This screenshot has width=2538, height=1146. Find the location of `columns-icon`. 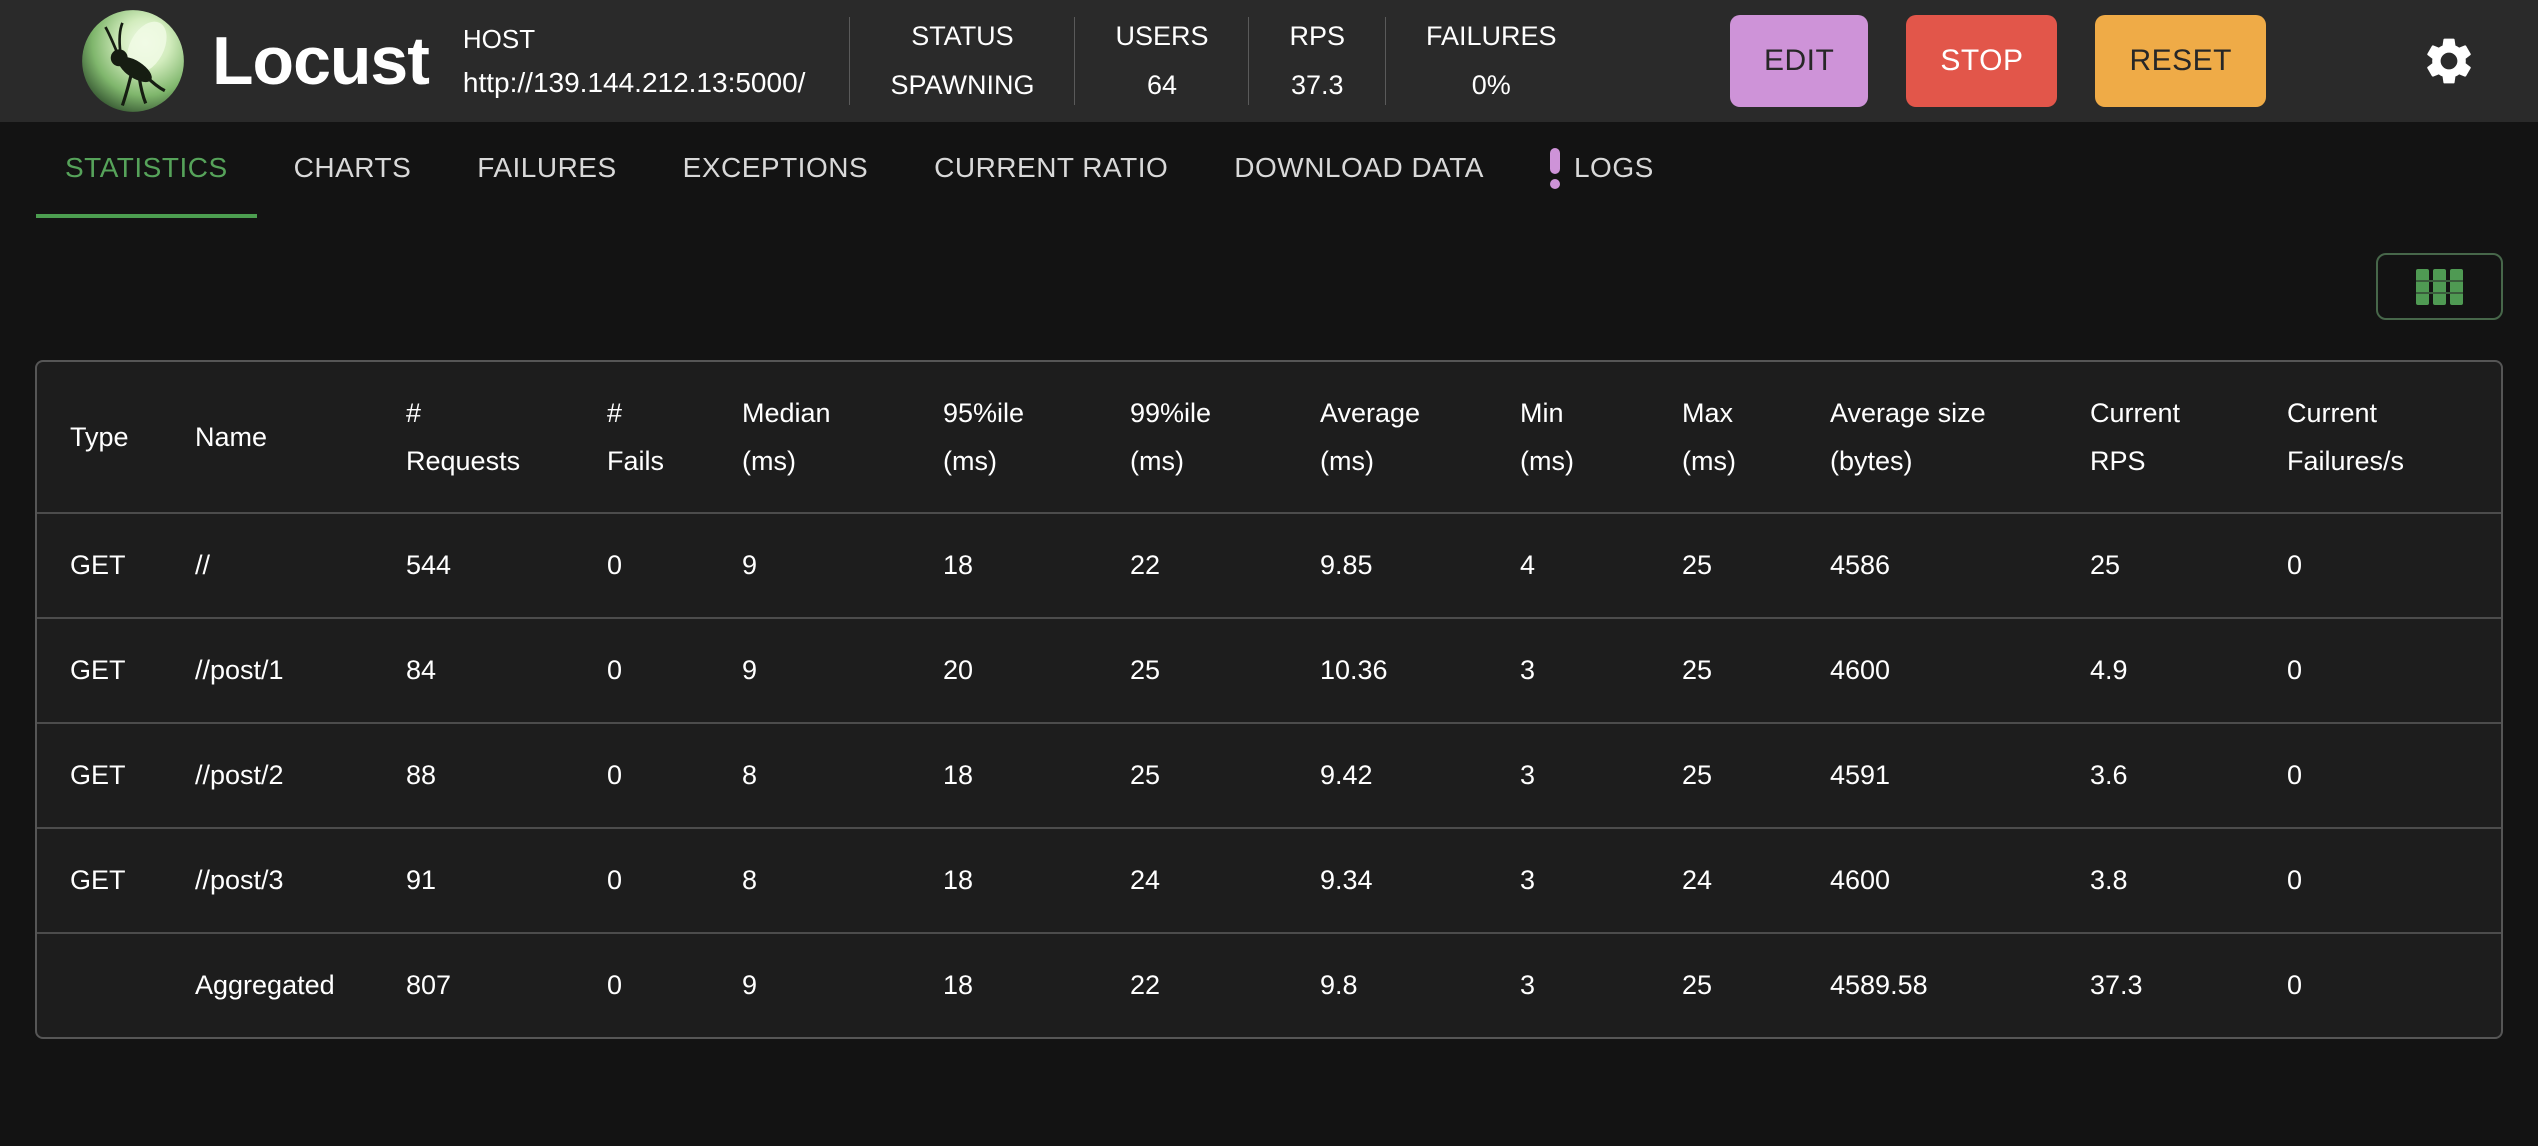

columns-icon is located at coordinates (2439, 286).